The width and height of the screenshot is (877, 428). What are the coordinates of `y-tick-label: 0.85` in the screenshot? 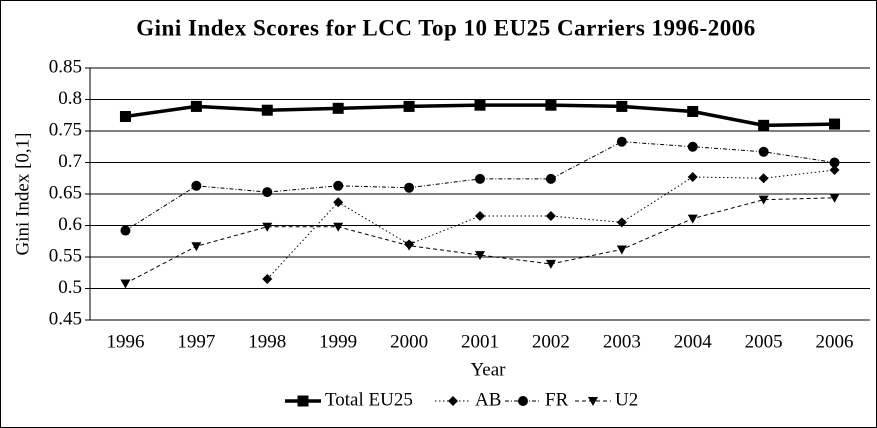 It's located at (65, 66).